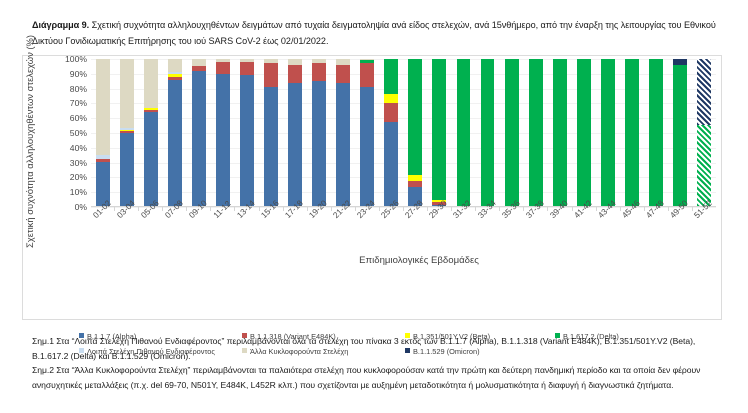 This screenshot has width=748, height=413. I want to click on legend-item: Άλλα Κυκλοφορούντα Στελέχη, so click(323, 351).